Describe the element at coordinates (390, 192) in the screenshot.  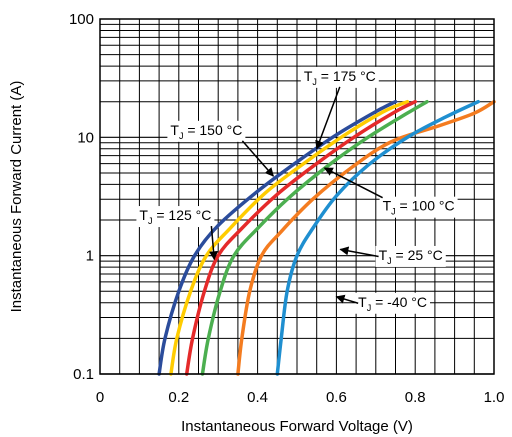
I see `annotation-3: TJ = 100 °C` at that location.